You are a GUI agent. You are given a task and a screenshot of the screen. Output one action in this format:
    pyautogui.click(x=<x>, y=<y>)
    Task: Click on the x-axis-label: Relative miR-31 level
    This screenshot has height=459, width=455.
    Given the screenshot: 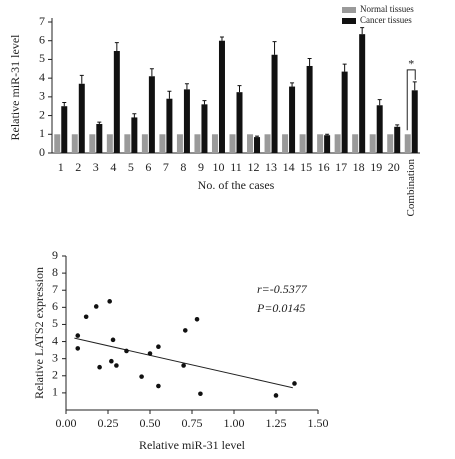 What is the action you would take?
    pyautogui.click(x=192, y=445)
    